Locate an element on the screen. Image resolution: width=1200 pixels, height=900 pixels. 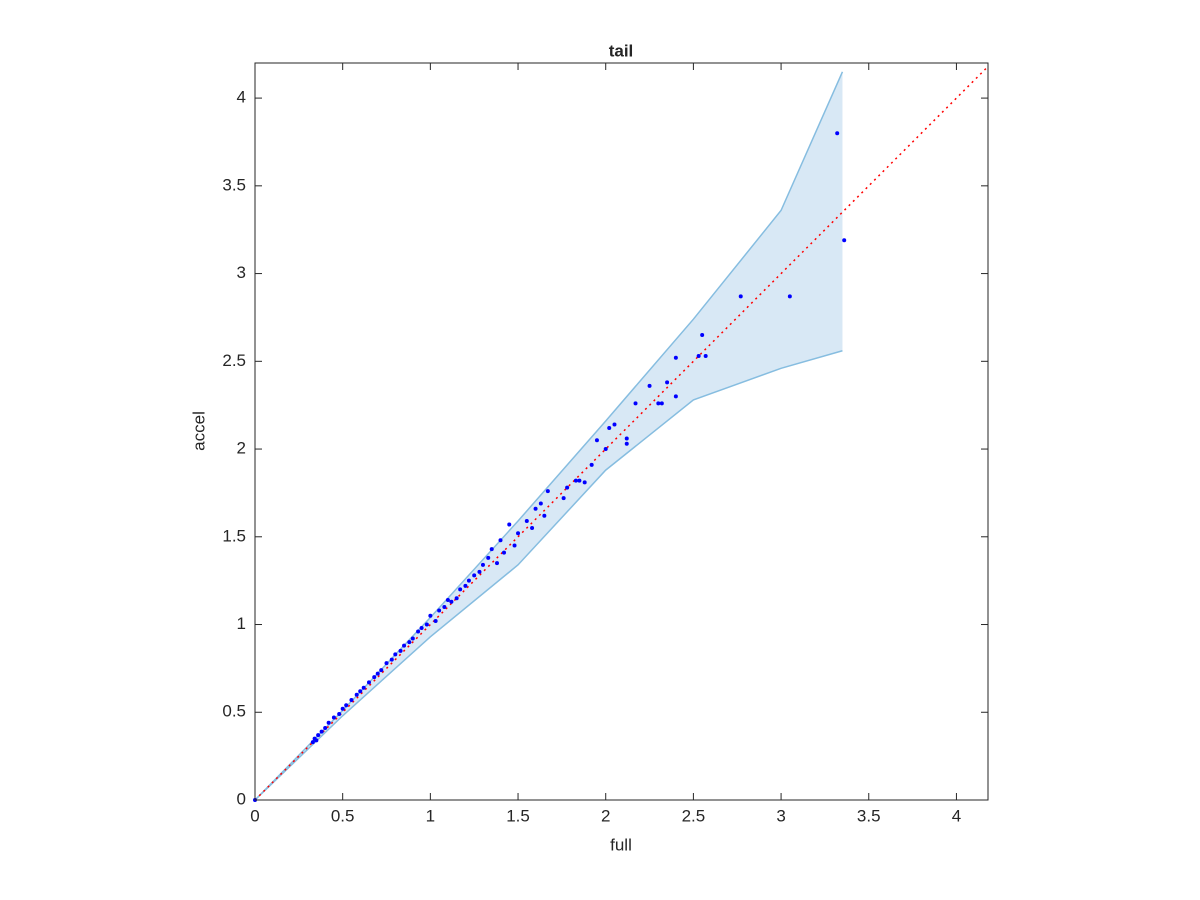
y-tick-label: 2.5 is located at coordinates (234, 360).